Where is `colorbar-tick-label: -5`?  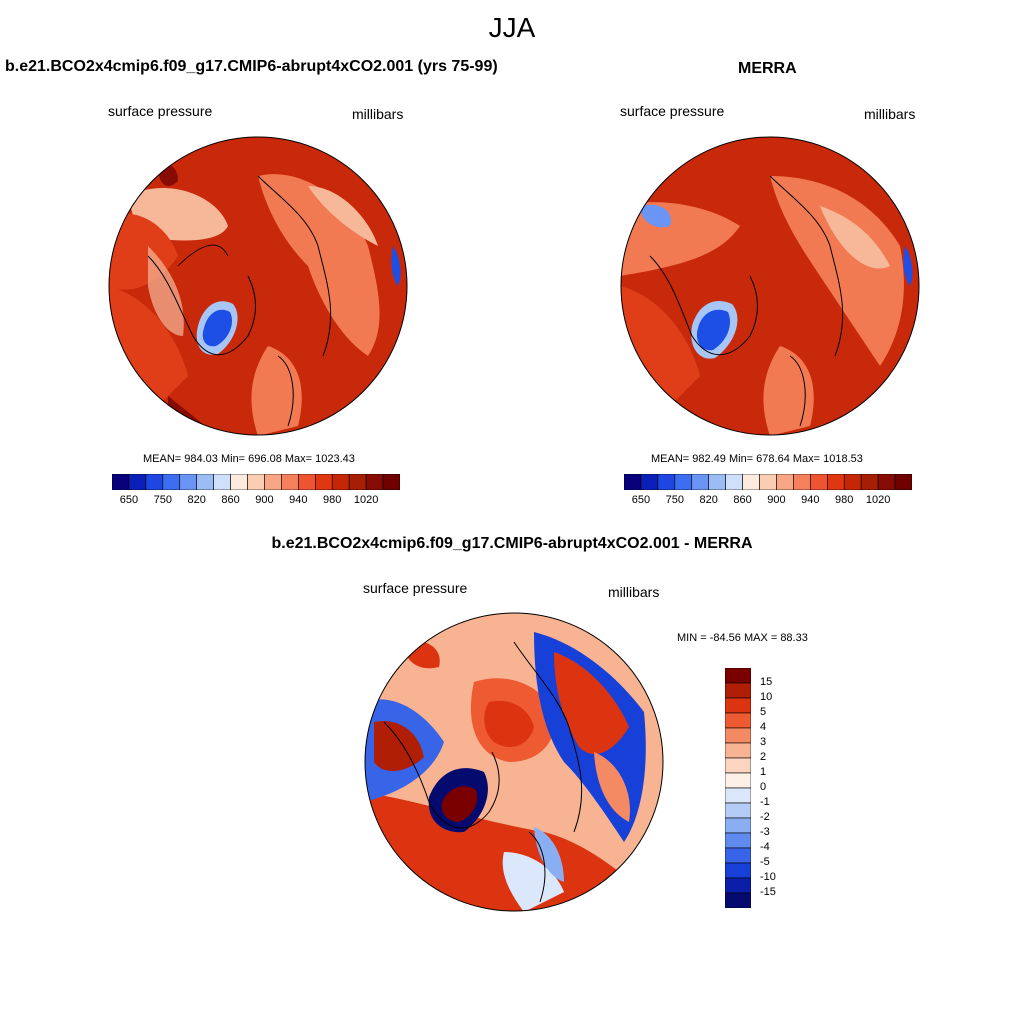
colorbar-tick-label: -5 is located at coordinates (765, 862).